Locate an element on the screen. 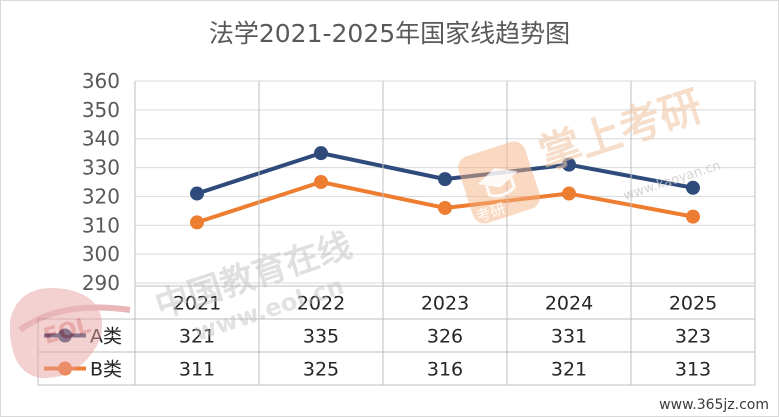 The image size is (779, 417). x-tick-label: 2022 is located at coordinates (321, 304).